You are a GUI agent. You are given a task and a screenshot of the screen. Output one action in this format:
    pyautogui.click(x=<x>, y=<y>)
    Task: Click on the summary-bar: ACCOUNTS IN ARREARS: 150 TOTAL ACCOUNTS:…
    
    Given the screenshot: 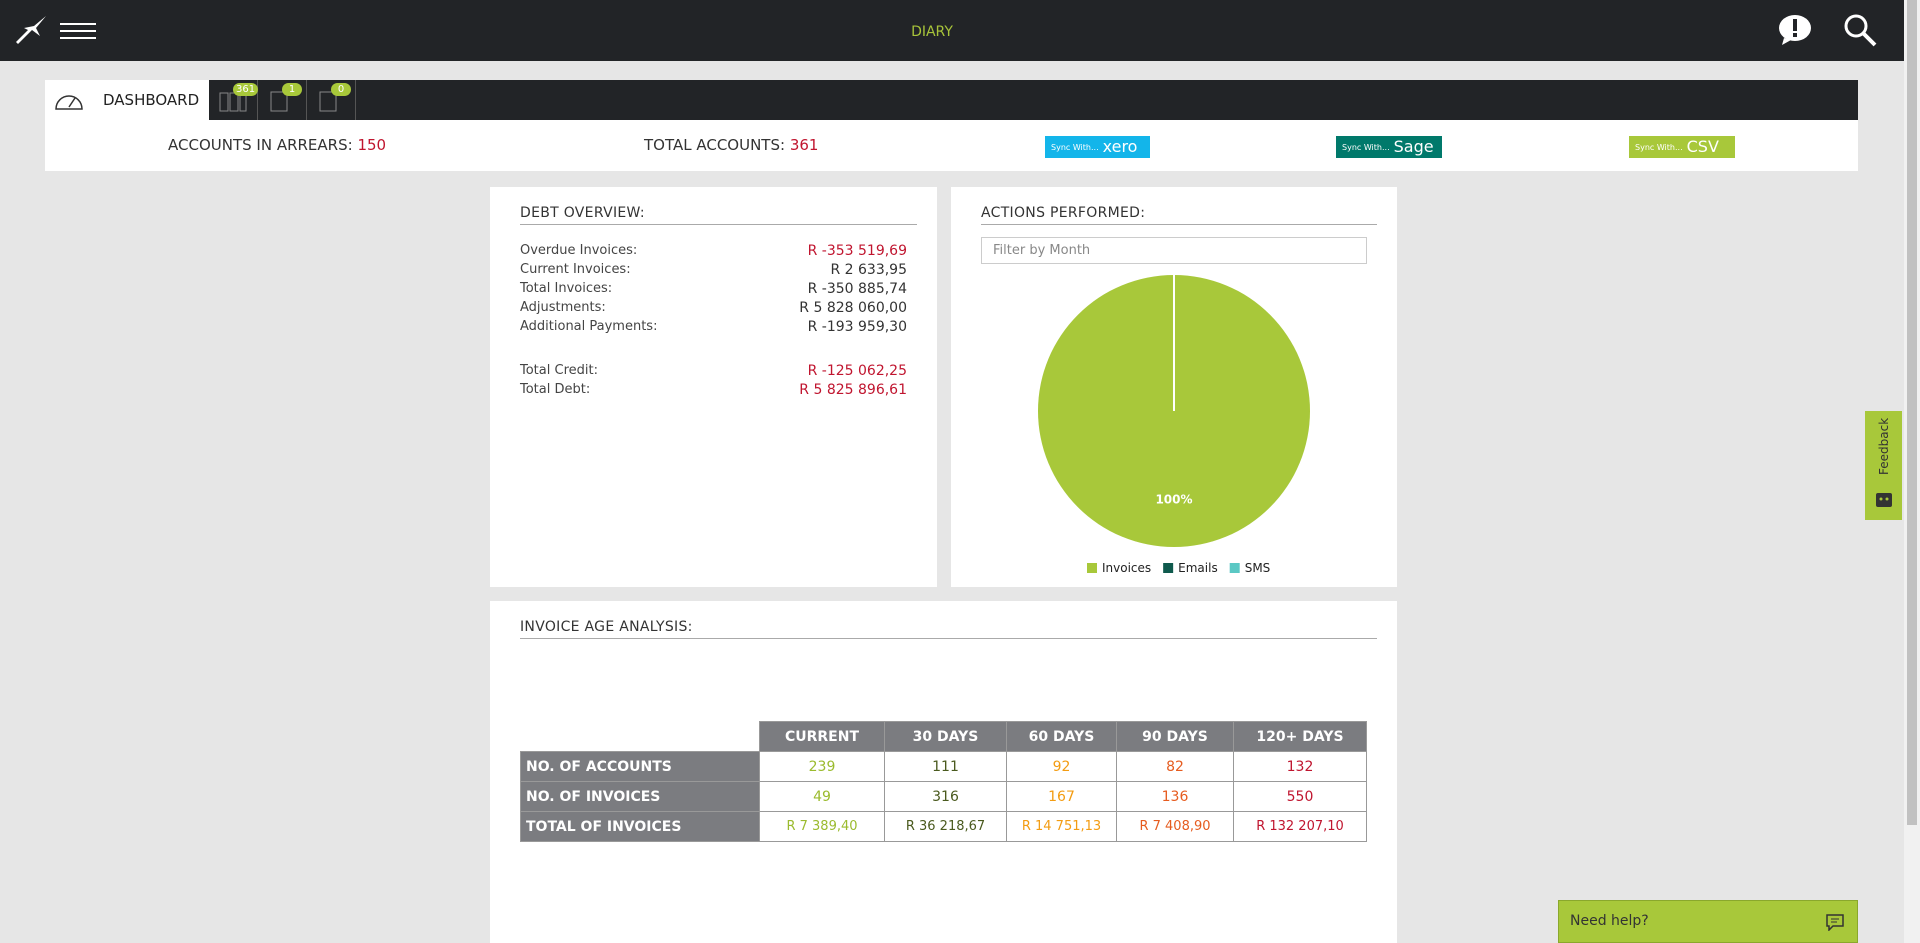 What is the action you would take?
    pyautogui.click(x=951, y=145)
    